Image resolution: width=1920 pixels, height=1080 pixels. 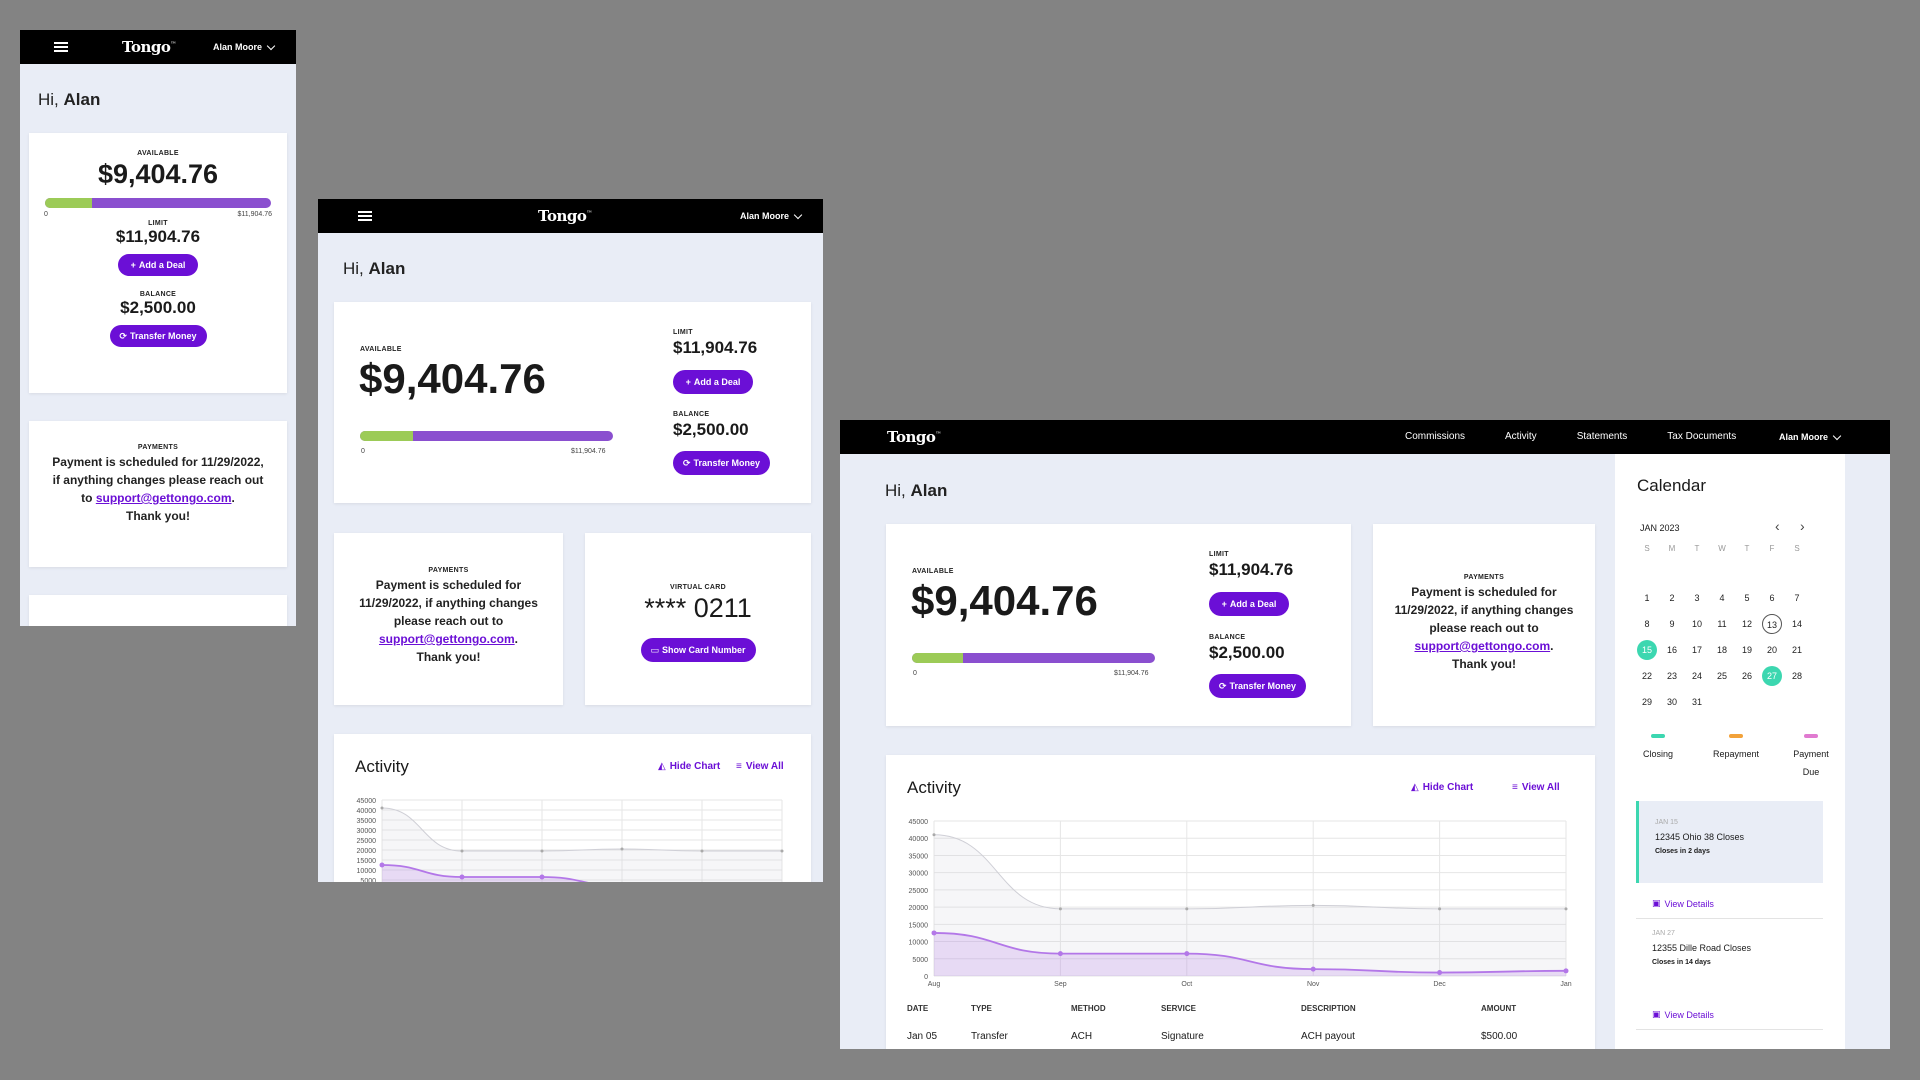 What do you see at coordinates (1746, 624) in the screenshot?
I see `calendar-day: 12` at bounding box center [1746, 624].